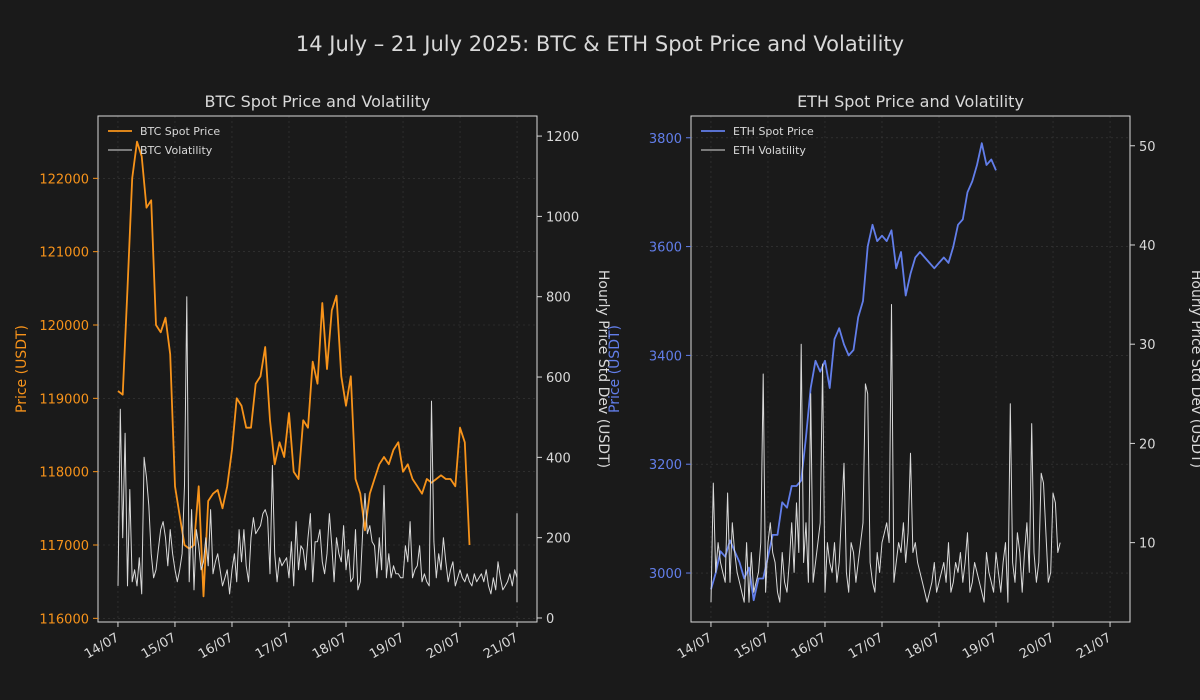 The width and height of the screenshot is (1200, 700). Describe the element at coordinates (910, 101) in the screenshot. I see `eth-chart-title: ETH Spot Price and Volatility` at that location.